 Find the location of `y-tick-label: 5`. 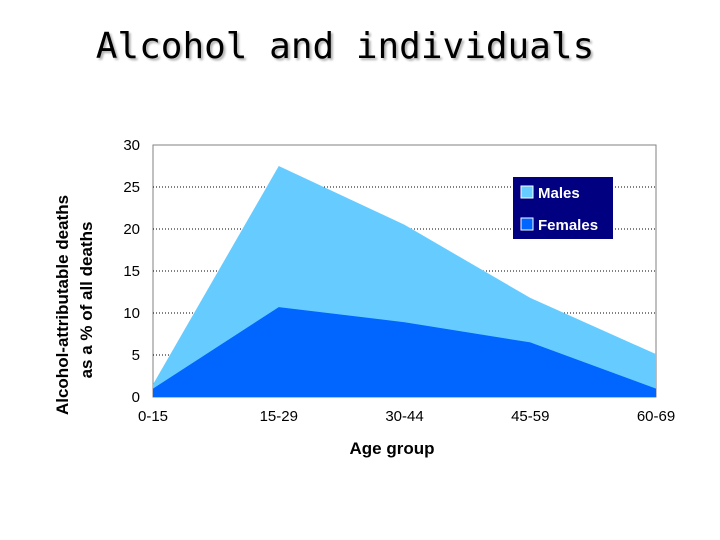

y-tick-label: 5 is located at coordinates (136, 355).